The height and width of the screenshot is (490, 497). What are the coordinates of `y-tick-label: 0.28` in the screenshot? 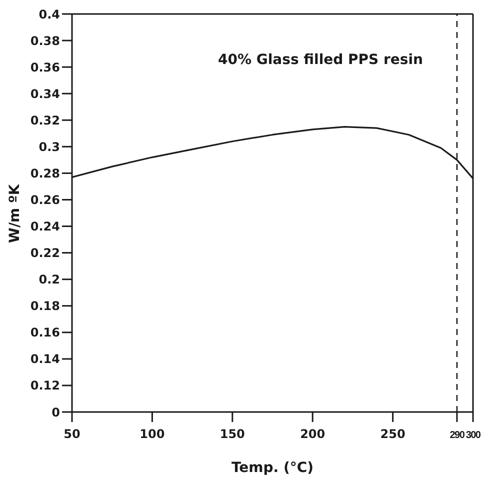 It's located at (45, 173).